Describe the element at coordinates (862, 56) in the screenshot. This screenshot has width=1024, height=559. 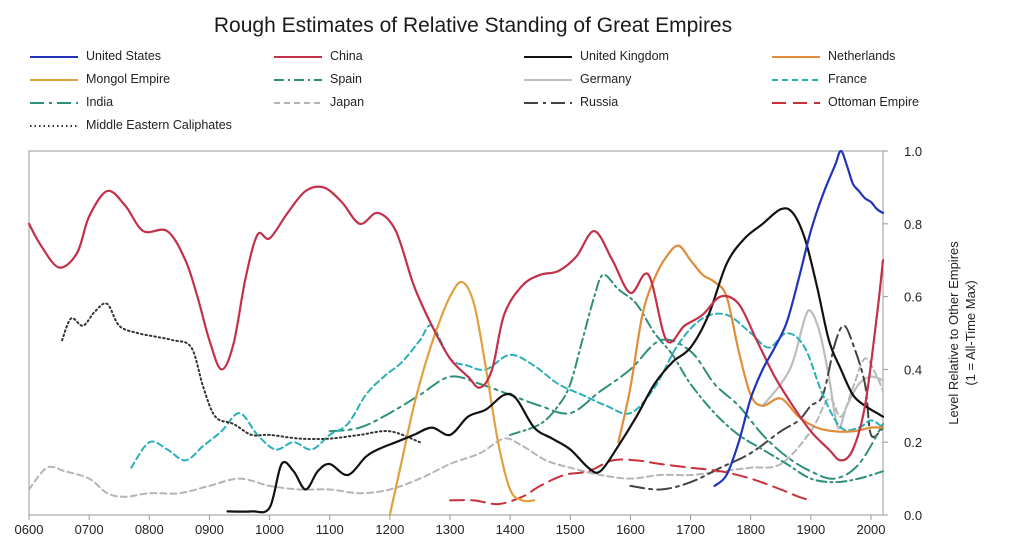
I see `legend-label: Netherlands` at that location.